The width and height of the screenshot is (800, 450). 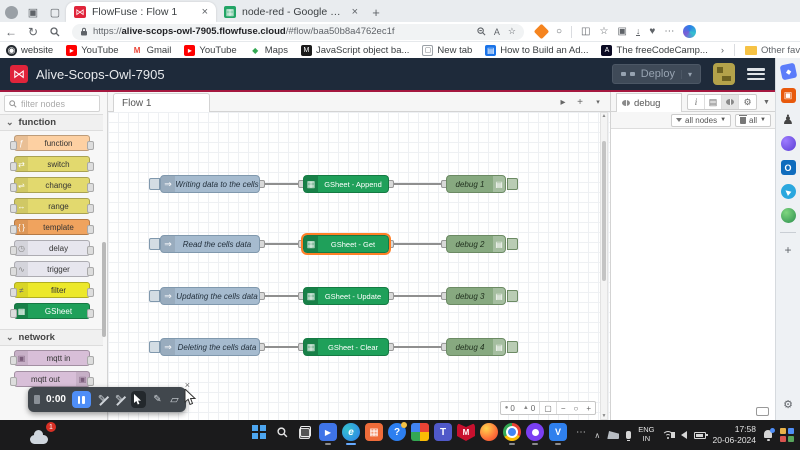 What do you see at coordinates (730, 102) in the screenshot?
I see `debug-tab-icon` at bounding box center [730, 102].